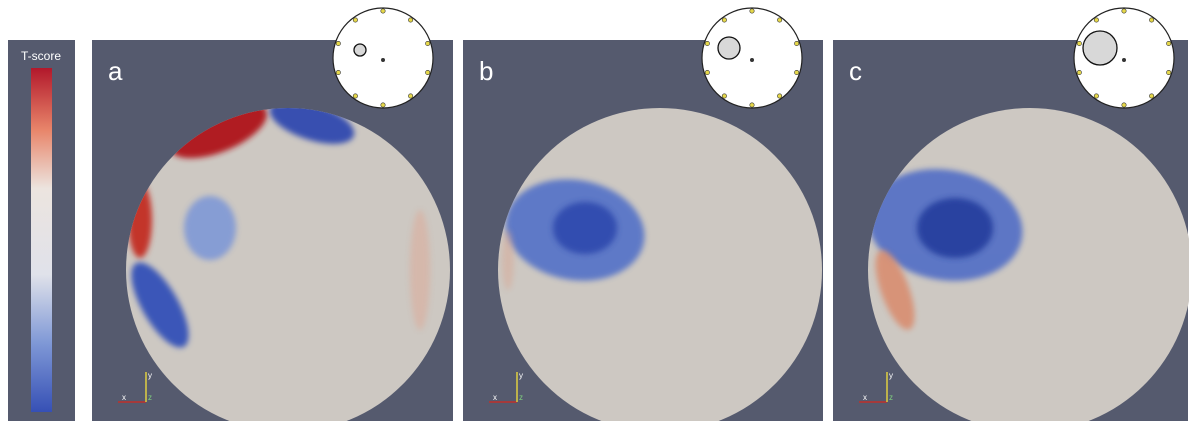 This screenshot has width=1189, height=421. I want to click on panel-label: b, so click(486, 71).